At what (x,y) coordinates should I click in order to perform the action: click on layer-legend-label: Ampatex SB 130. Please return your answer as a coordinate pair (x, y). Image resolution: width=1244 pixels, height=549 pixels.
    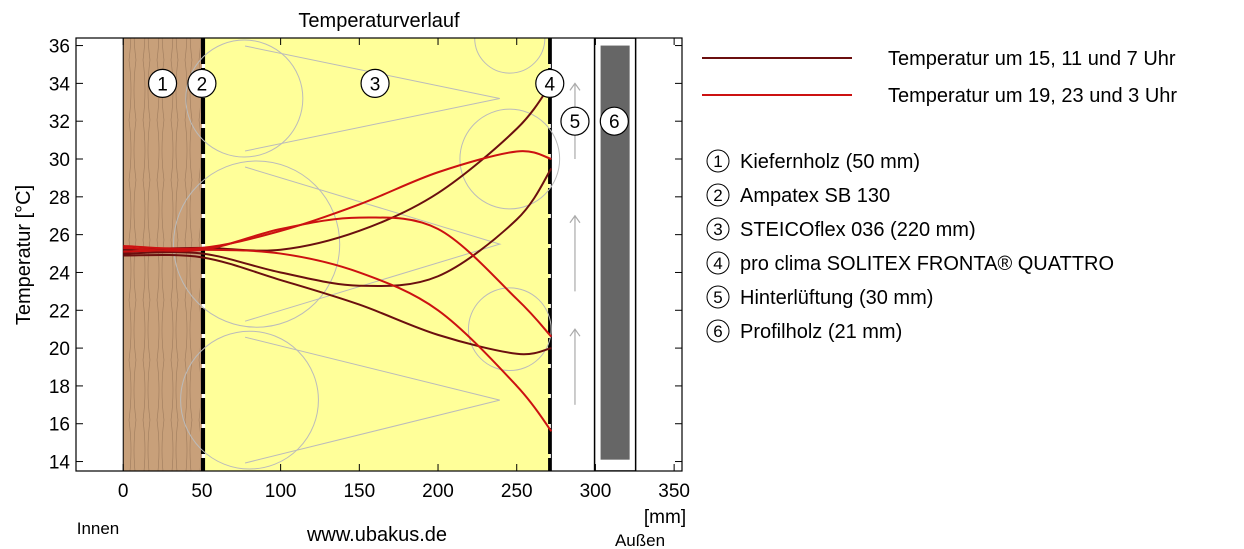
    Looking at the image, I should click on (815, 196).